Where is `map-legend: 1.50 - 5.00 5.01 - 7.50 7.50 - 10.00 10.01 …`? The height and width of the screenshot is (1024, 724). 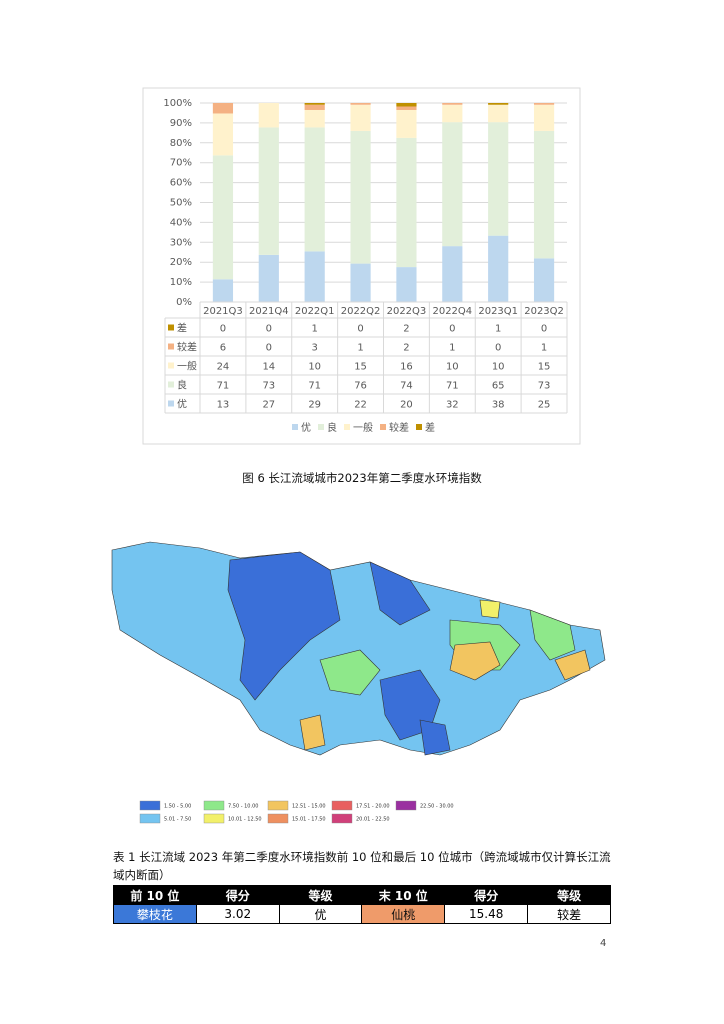
map-legend: 1.50 - 5.00 5.01 - 7.50 7.50 - 10.00 10.01 … is located at coordinates (296, 812).